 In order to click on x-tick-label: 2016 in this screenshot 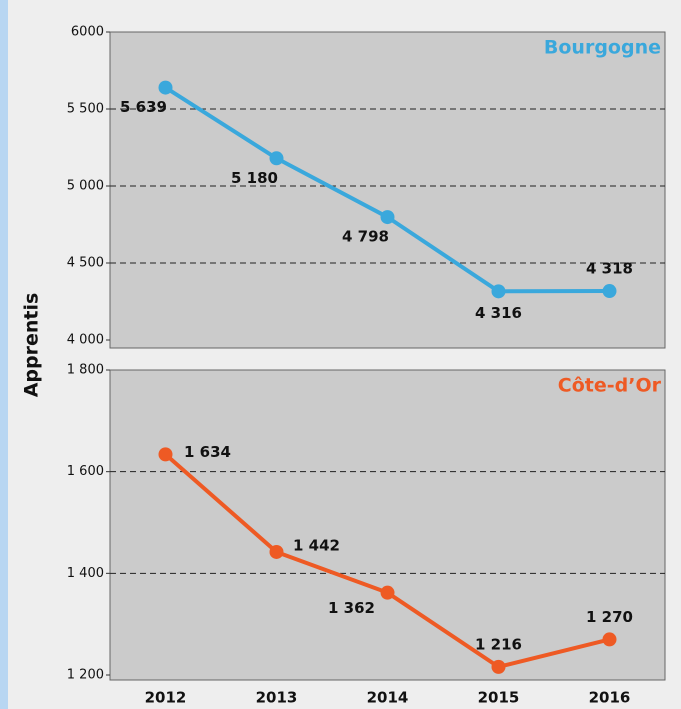, I will do `click(610, 698)`.